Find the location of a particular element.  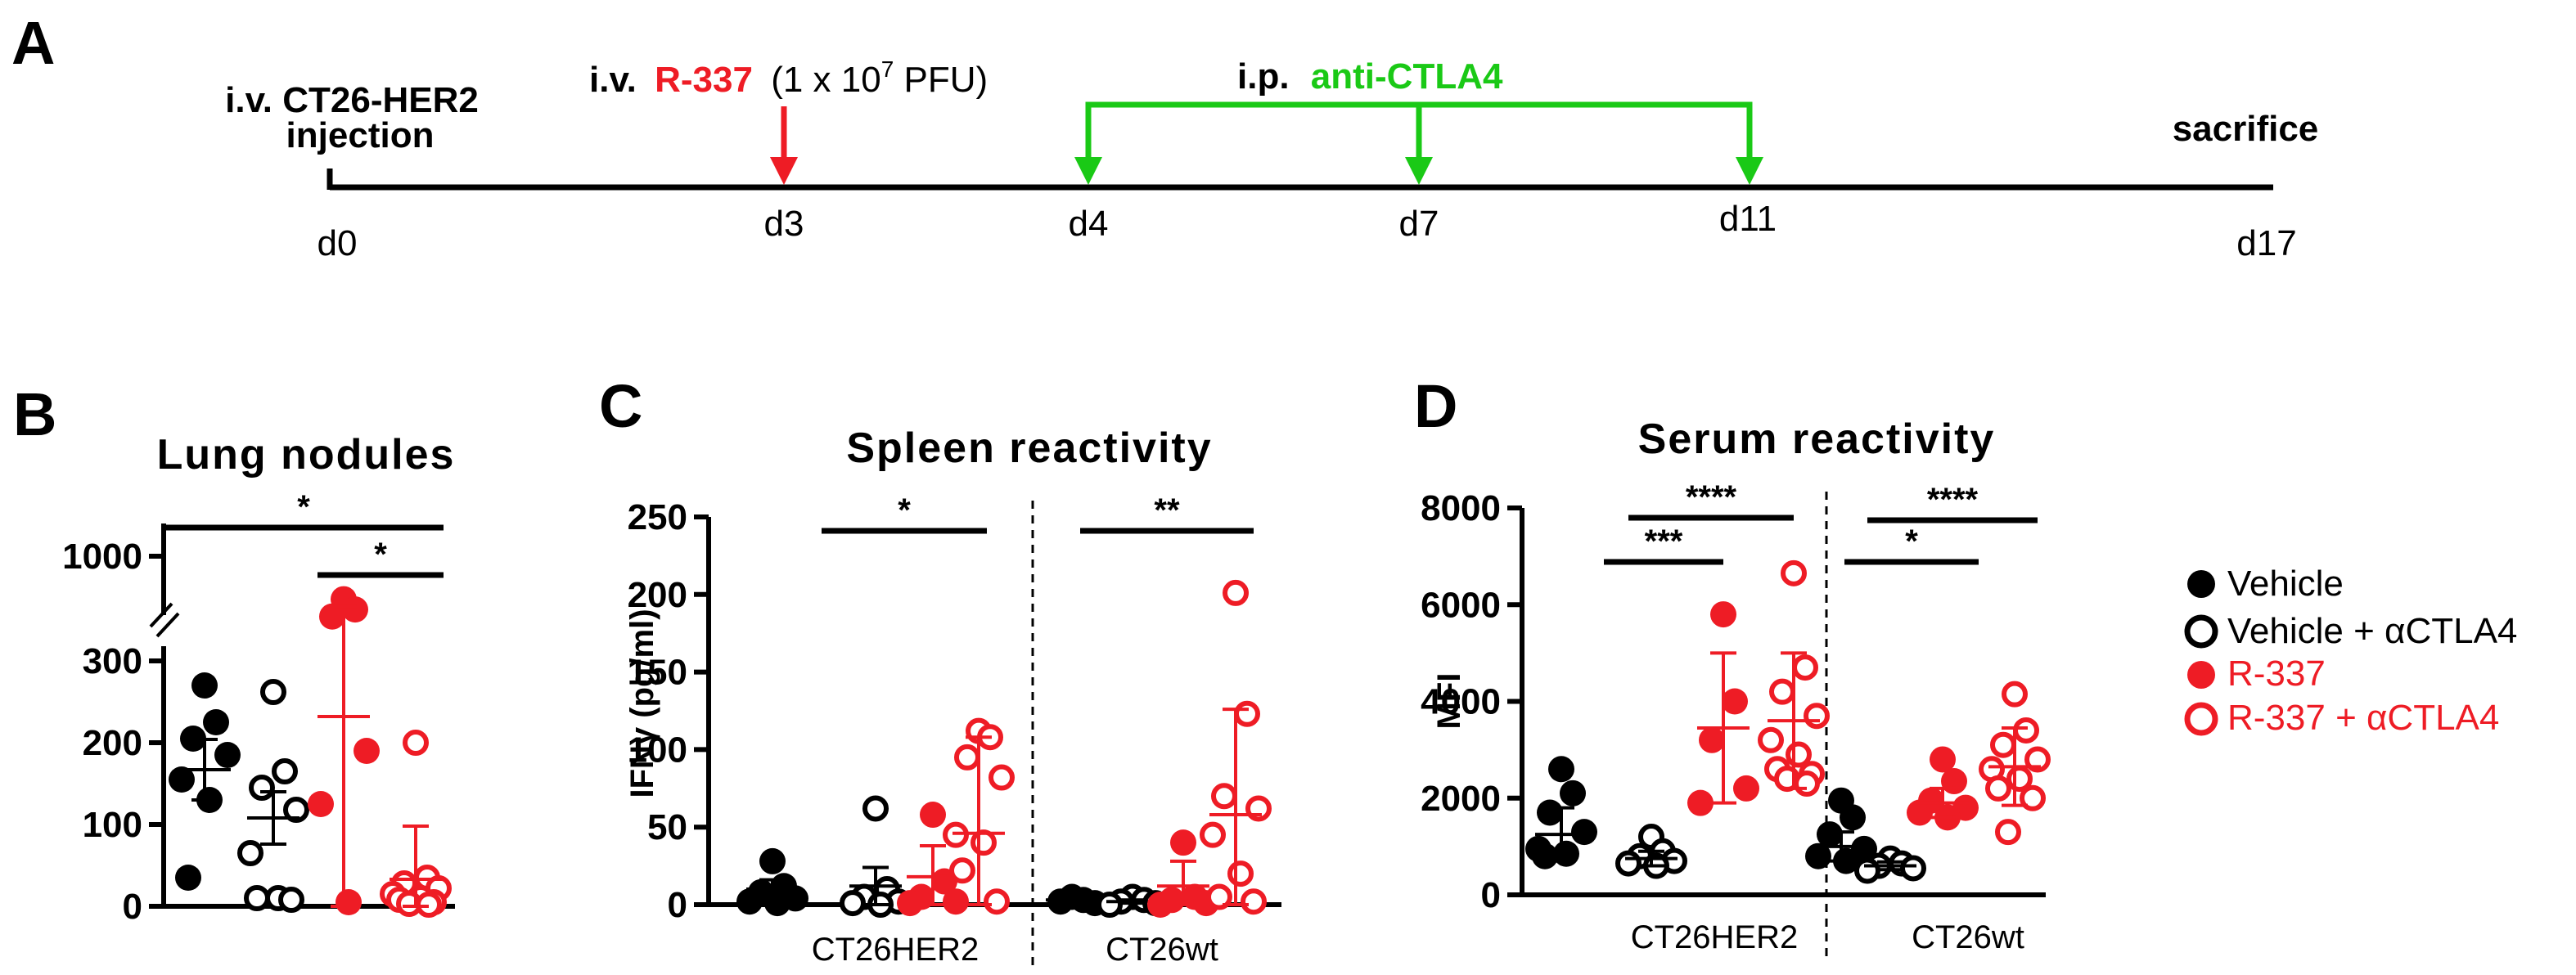

injection-label-line1: i.v. CT26-HER2 is located at coordinates (352, 100).